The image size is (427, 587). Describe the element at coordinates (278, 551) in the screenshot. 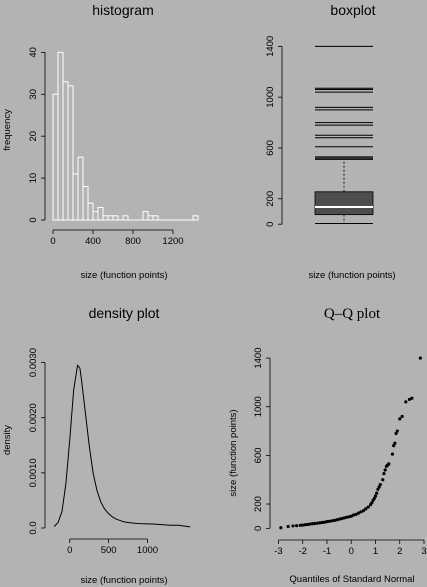

I see `qq-plot-x-tick-label: -3` at that location.